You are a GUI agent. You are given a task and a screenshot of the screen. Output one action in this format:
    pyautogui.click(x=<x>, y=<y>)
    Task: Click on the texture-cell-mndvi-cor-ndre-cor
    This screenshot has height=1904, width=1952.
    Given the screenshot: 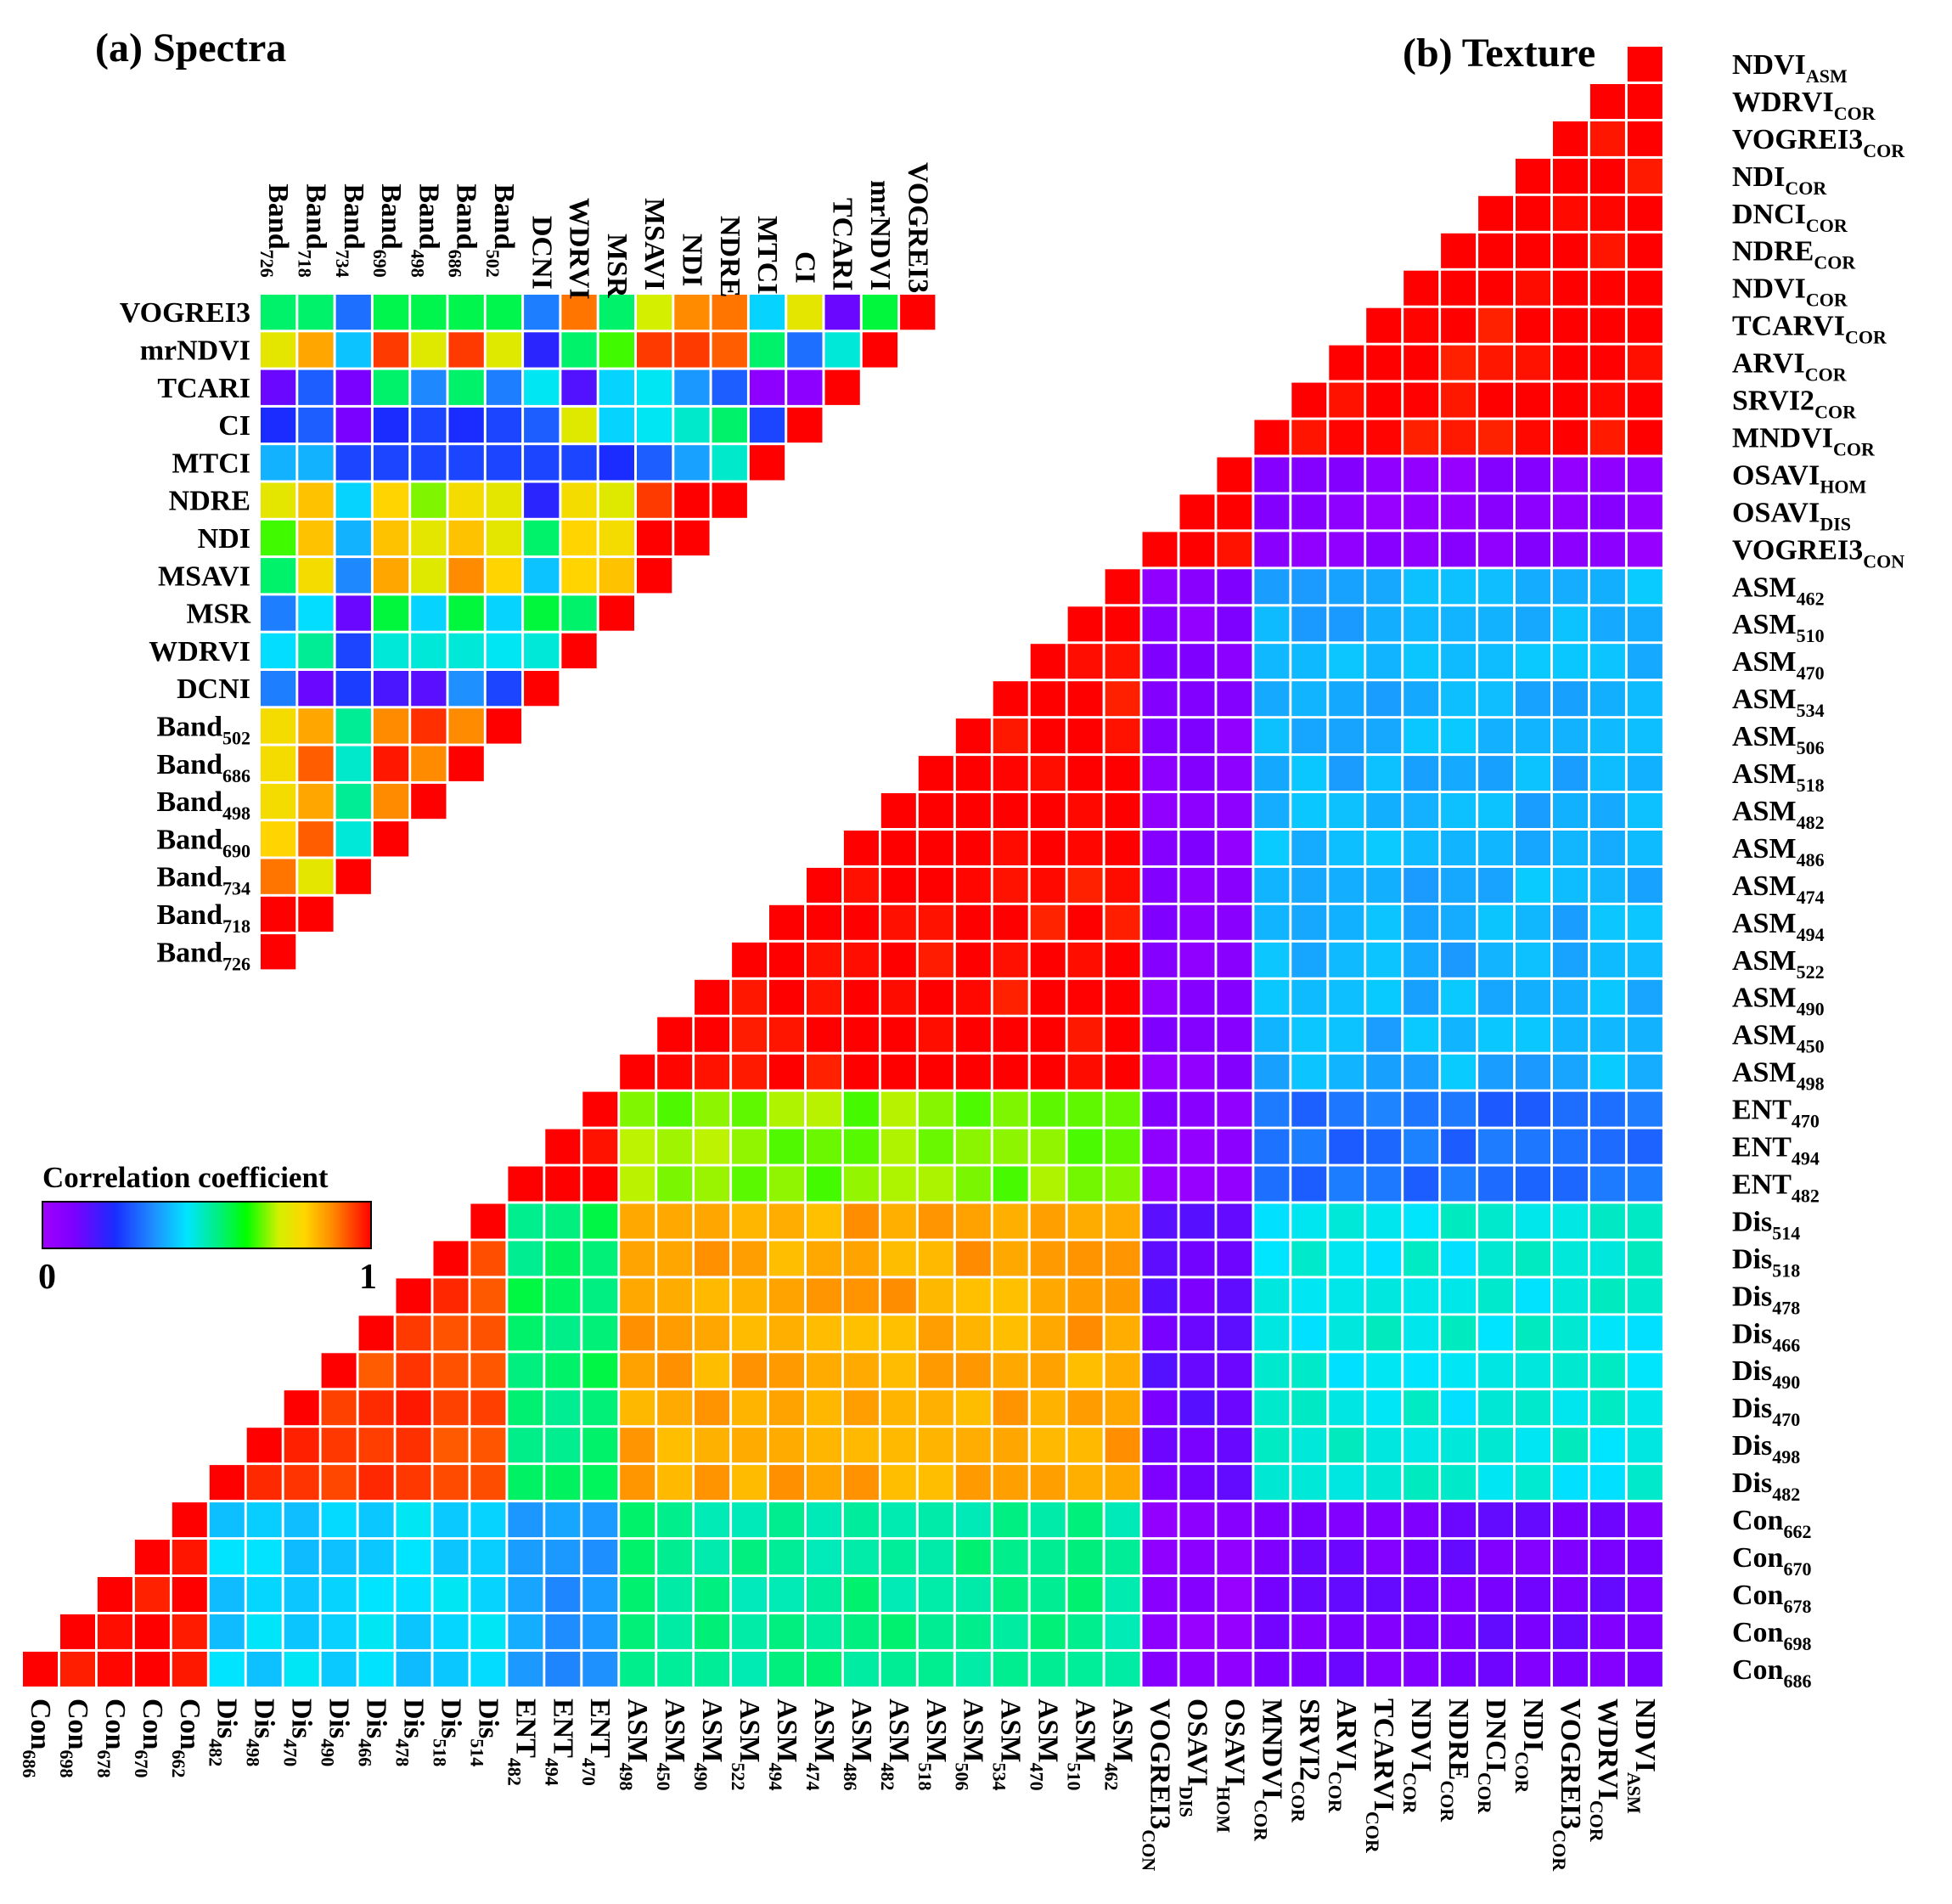 What is the action you would take?
    pyautogui.click(x=1459, y=438)
    